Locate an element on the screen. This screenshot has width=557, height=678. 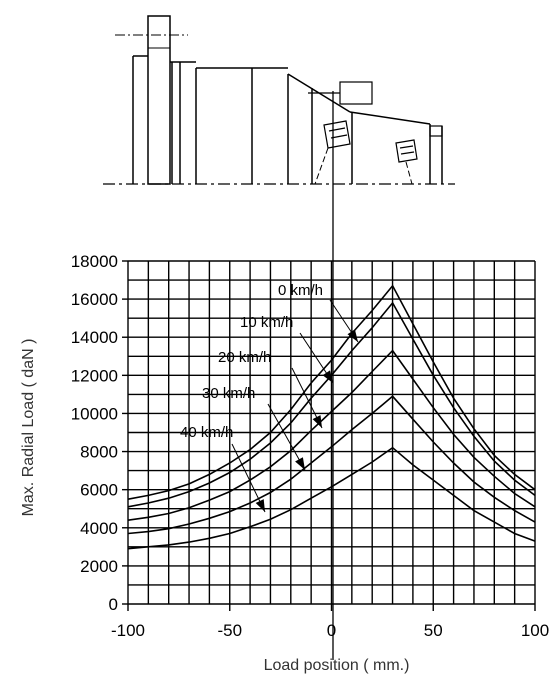
x-tick-label: 50 is located at coordinates (433, 630).